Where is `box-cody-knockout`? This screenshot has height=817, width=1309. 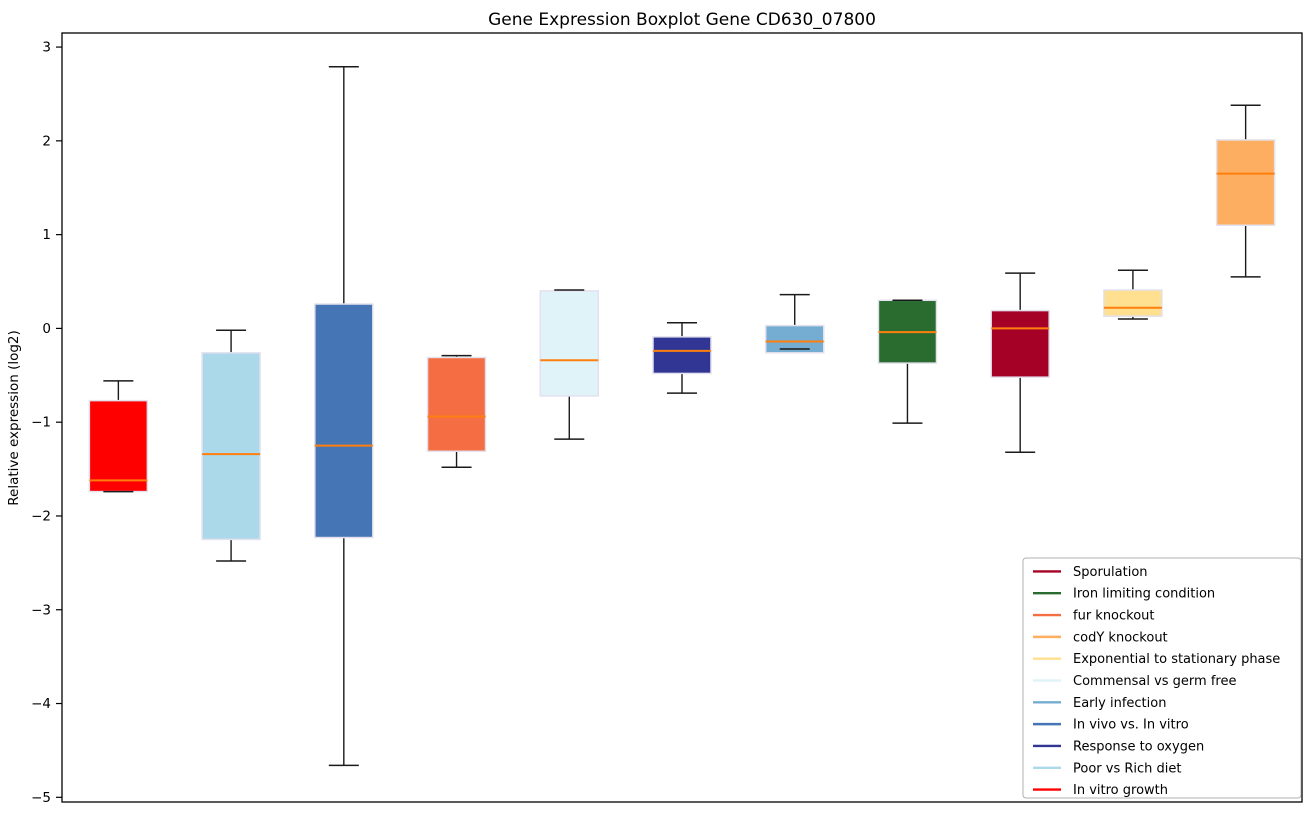
box-cody-knockout is located at coordinates (1245, 191).